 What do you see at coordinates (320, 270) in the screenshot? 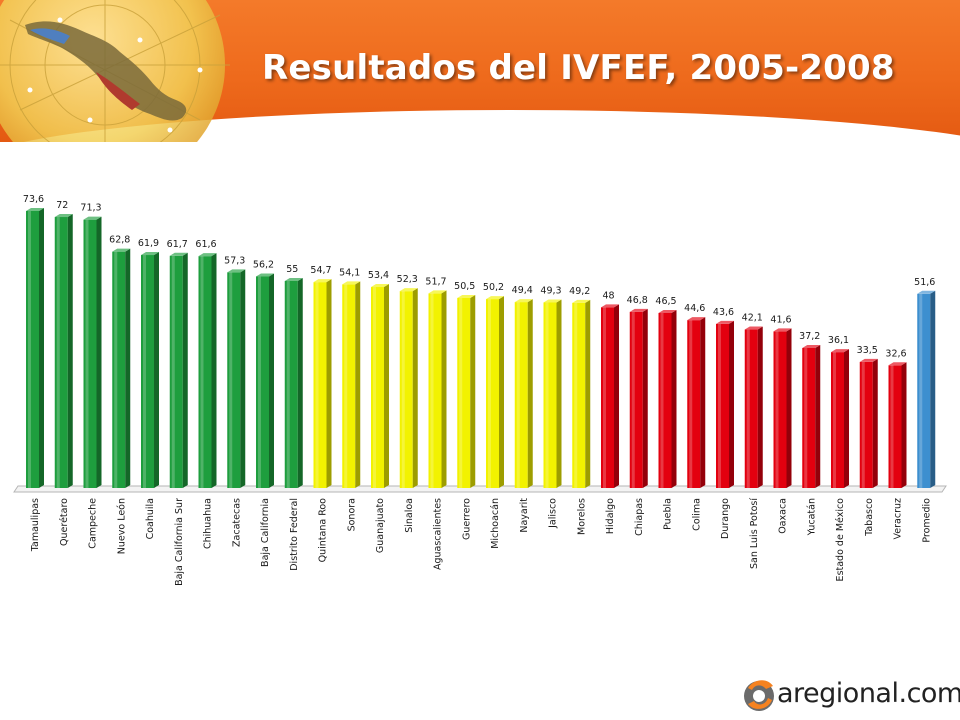
I see `data-label: 54,7` at bounding box center [320, 270].